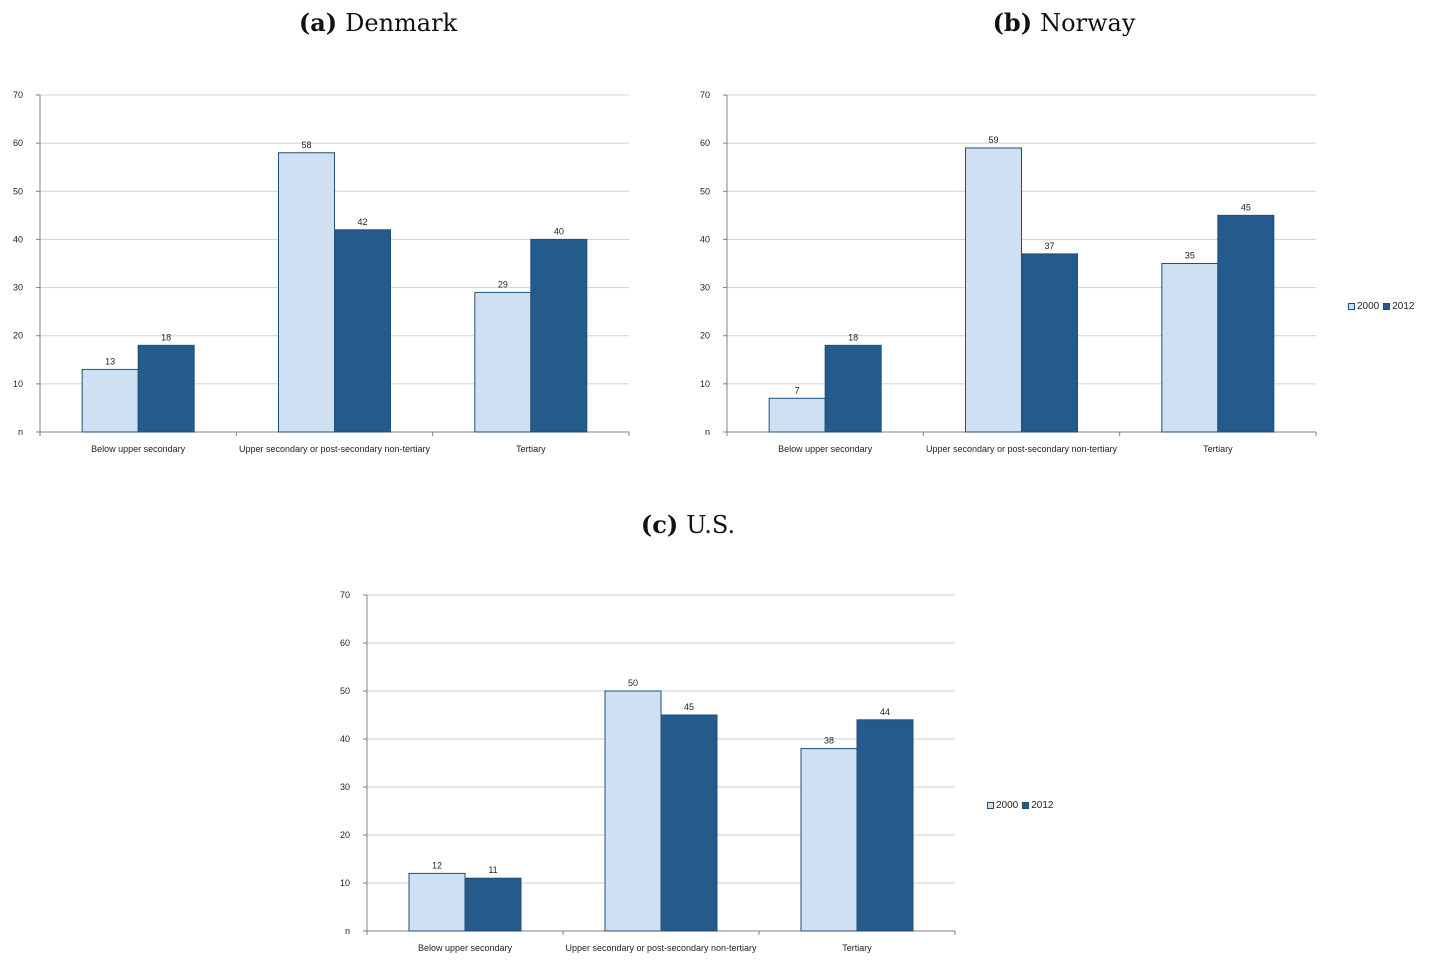 The image size is (1431, 969). What do you see at coordinates (1012, 22) in the screenshot?
I see `caption-letter: (b)` at bounding box center [1012, 22].